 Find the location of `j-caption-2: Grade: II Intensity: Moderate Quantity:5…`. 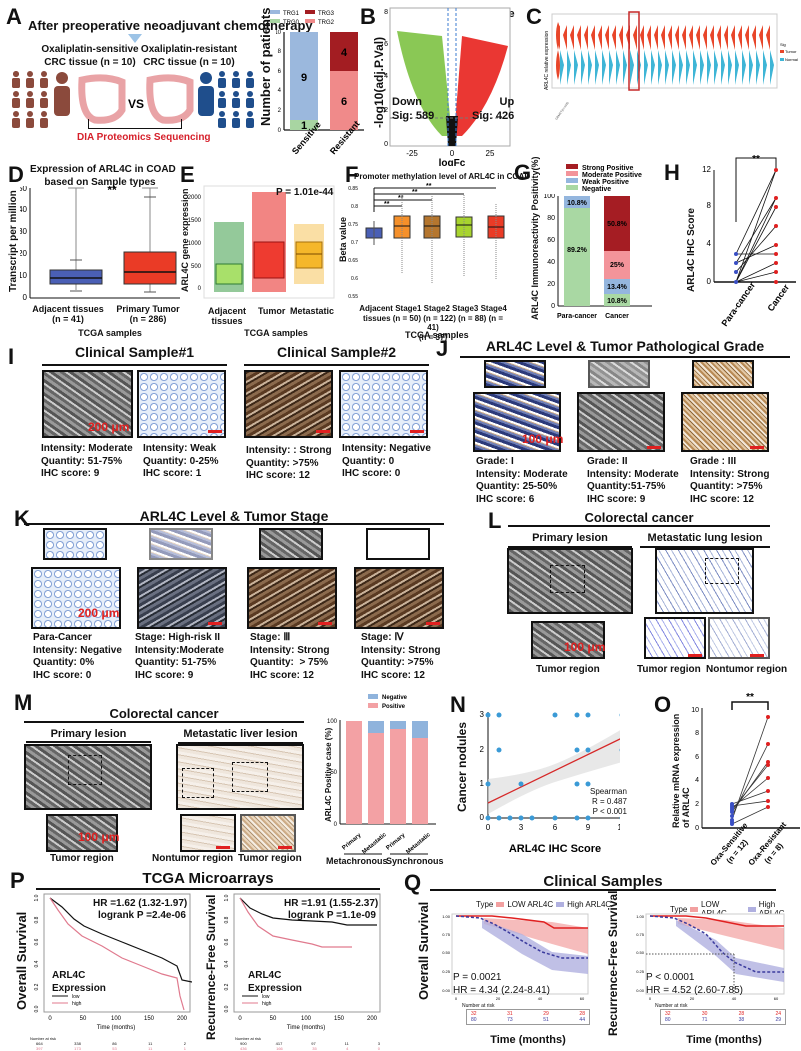

j-caption-2: Grade: II Intensity: Moderate Quantity:5… is located at coordinates (633, 480).